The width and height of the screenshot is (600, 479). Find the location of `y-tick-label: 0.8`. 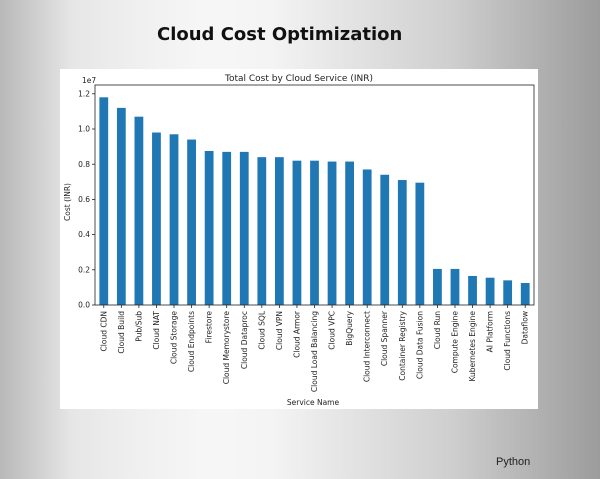

y-tick-label: 0.8 is located at coordinates (84, 164).